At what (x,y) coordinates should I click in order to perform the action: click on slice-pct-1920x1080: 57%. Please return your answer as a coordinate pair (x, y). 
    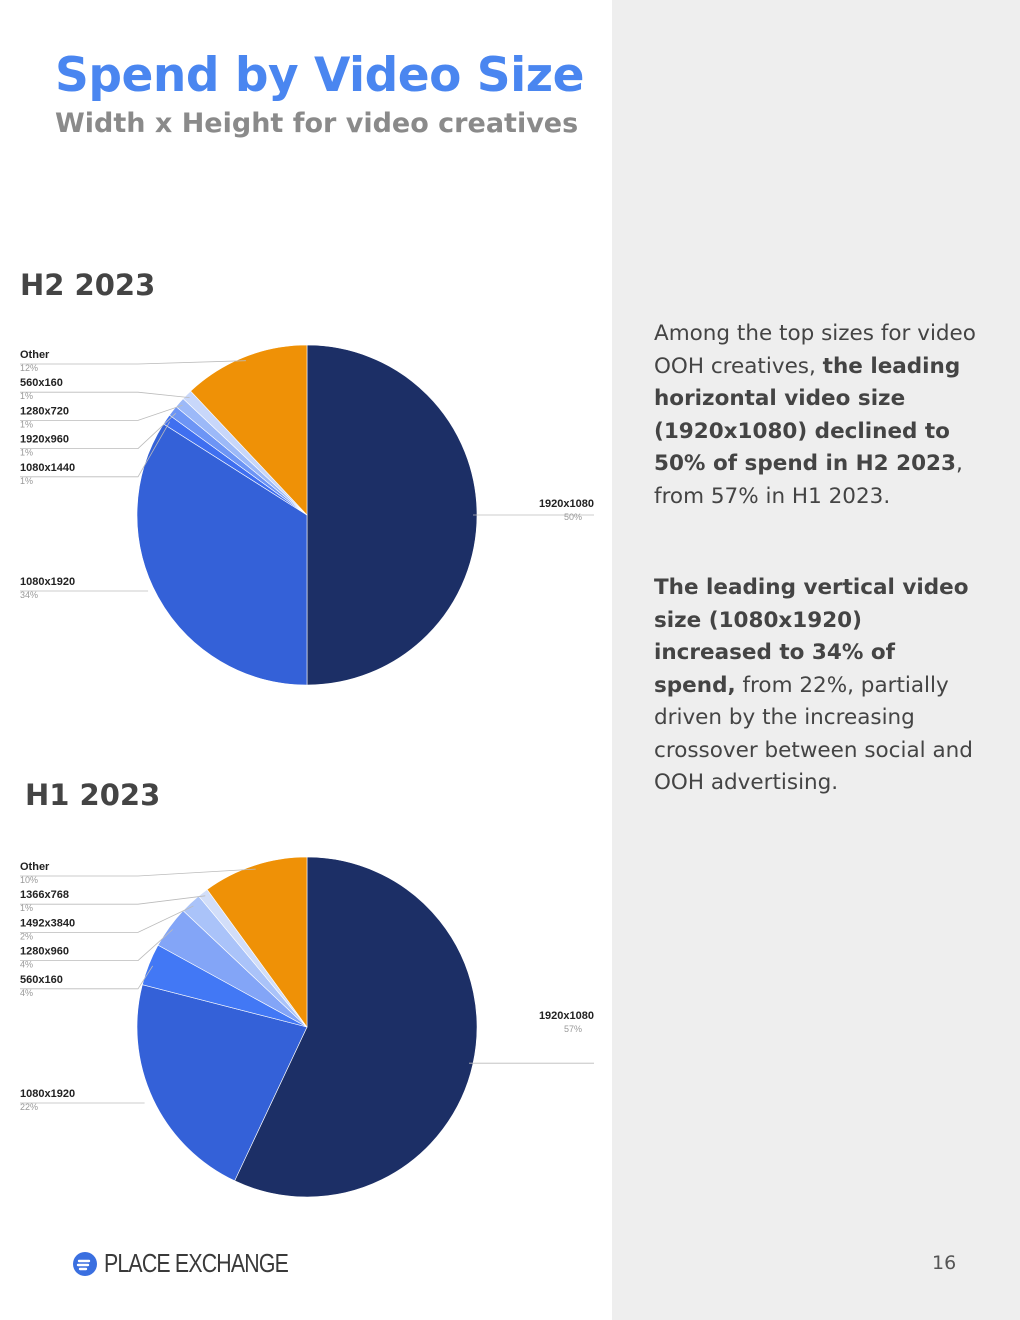
    Looking at the image, I should click on (573, 1029).